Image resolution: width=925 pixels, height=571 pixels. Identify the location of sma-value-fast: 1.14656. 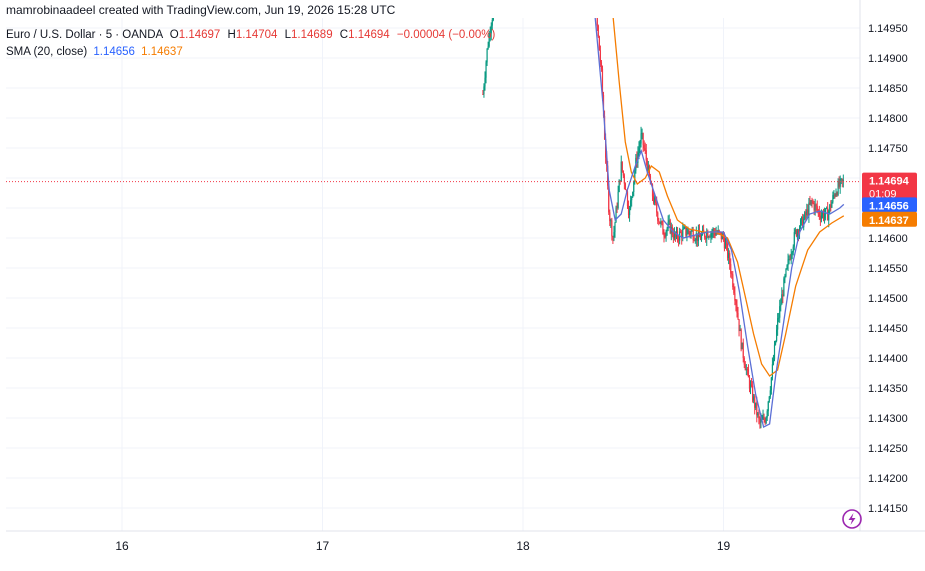
(114, 52).